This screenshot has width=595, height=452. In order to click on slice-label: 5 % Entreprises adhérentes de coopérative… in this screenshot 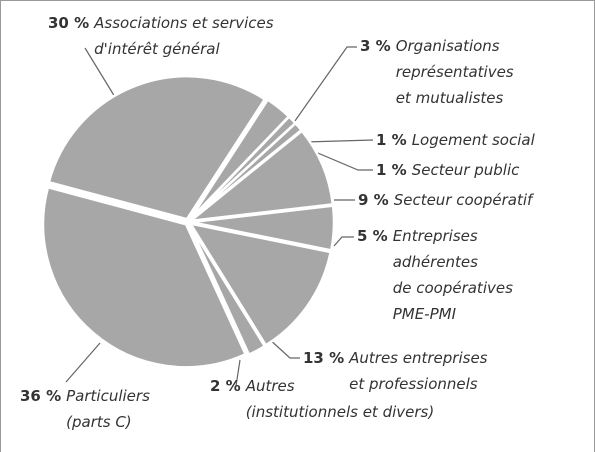, I will do `click(435, 275)`.